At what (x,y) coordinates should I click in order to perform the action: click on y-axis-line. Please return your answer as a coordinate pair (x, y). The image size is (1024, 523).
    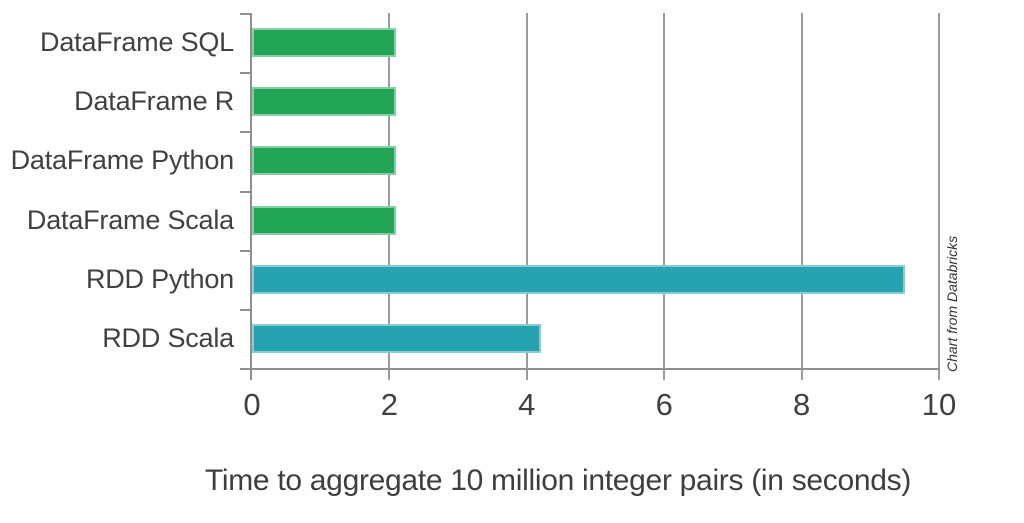
    Looking at the image, I should click on (251, 196).